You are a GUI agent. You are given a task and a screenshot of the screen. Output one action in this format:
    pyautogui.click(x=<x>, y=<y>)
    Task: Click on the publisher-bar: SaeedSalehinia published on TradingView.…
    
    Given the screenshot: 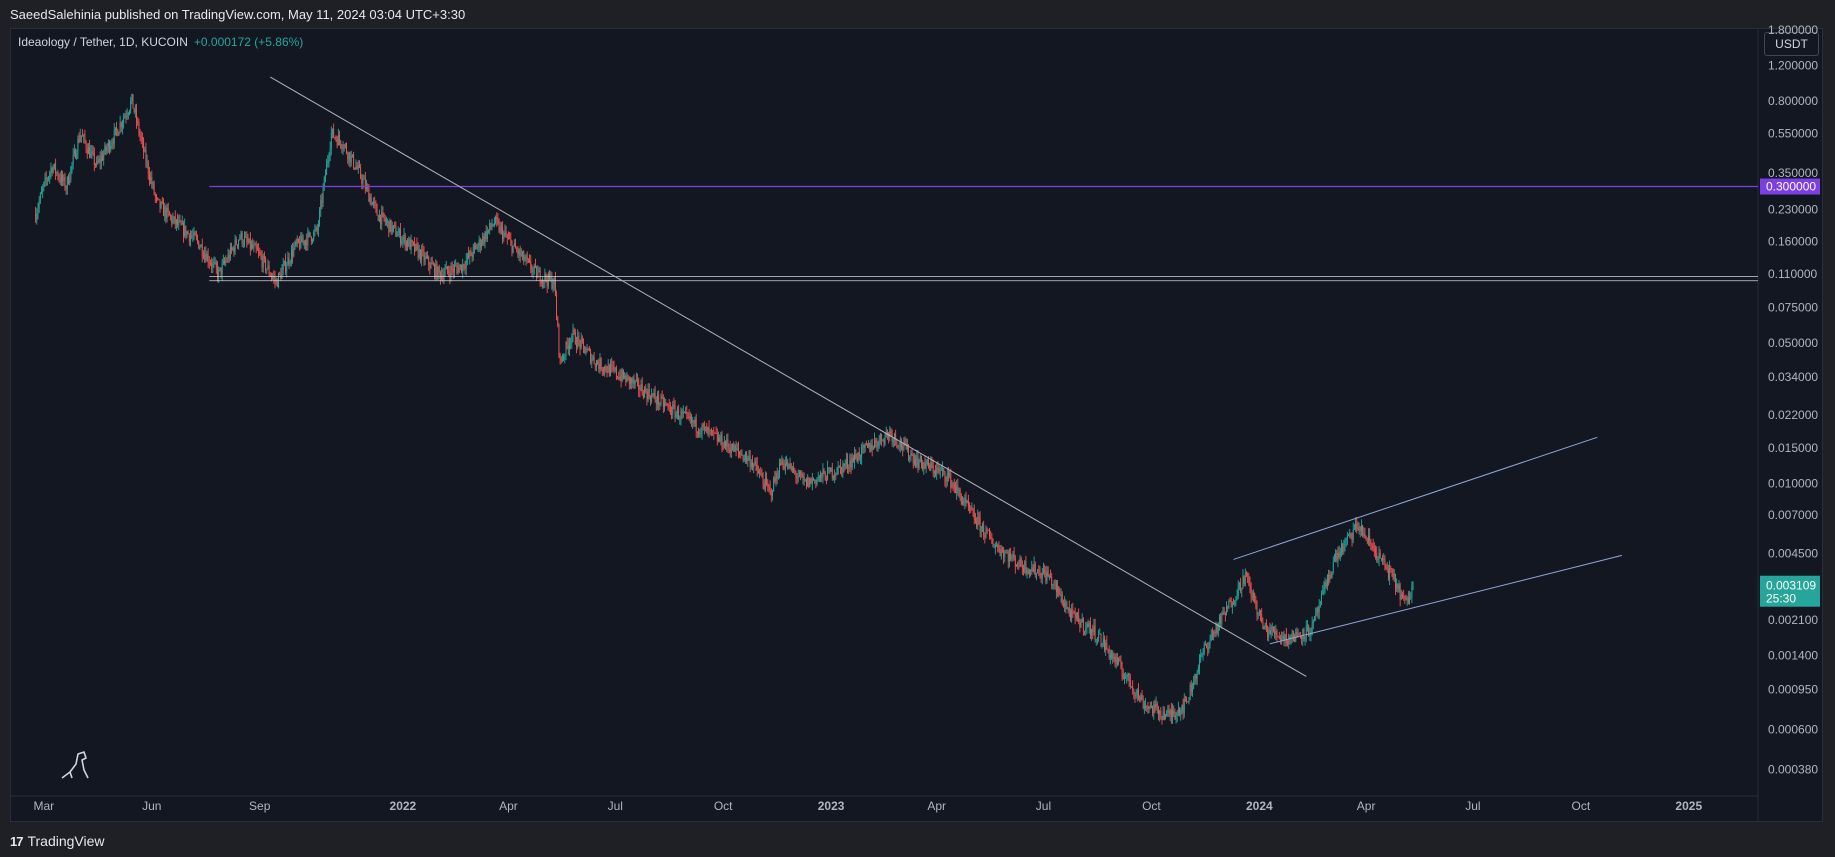 What is the action you would take?
    pyautogui.click(x=917, y=14)
    